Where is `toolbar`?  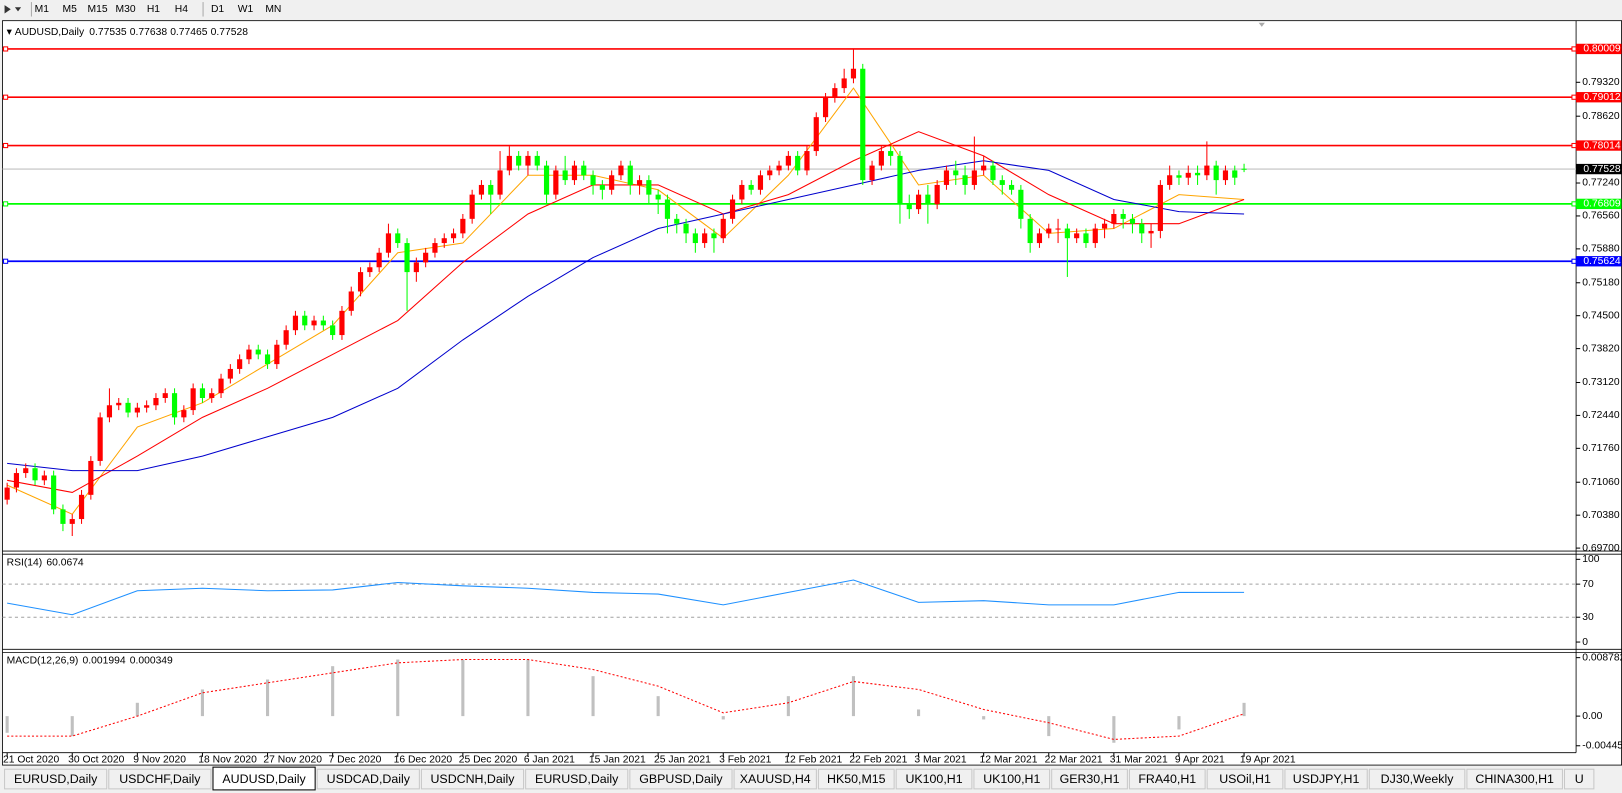 toolbar is located at coordinates (811, 9).